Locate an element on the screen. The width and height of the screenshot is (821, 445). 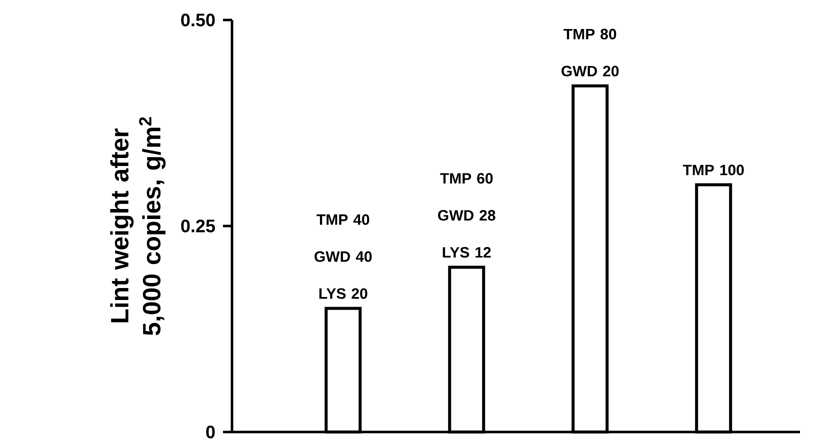
category-label: TMP 40 GWD 40 LYS 20 is located at coordinates (343, 256).